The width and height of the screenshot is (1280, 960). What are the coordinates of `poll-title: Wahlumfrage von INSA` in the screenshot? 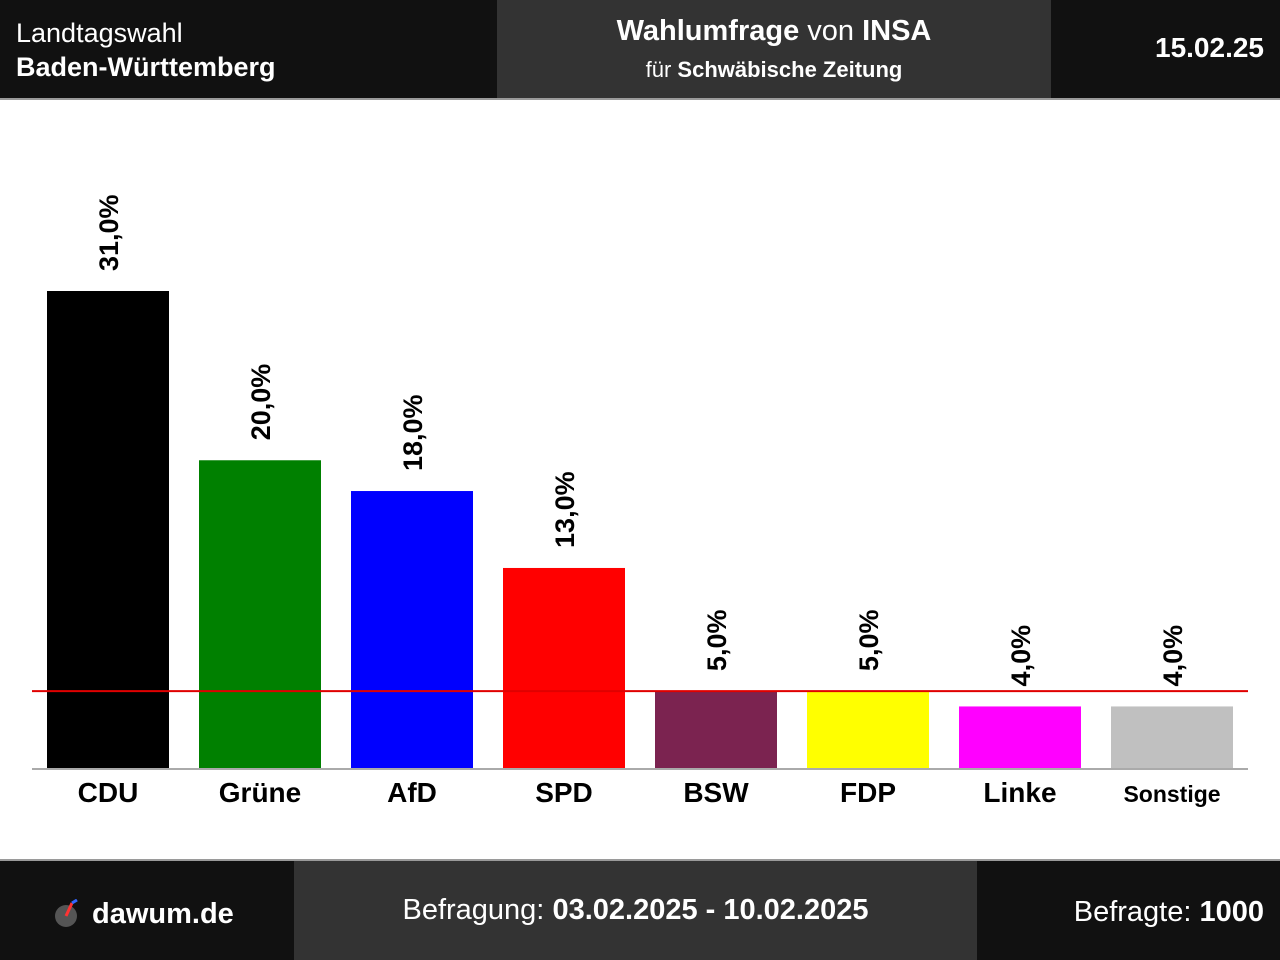 It's located at (774, 31).